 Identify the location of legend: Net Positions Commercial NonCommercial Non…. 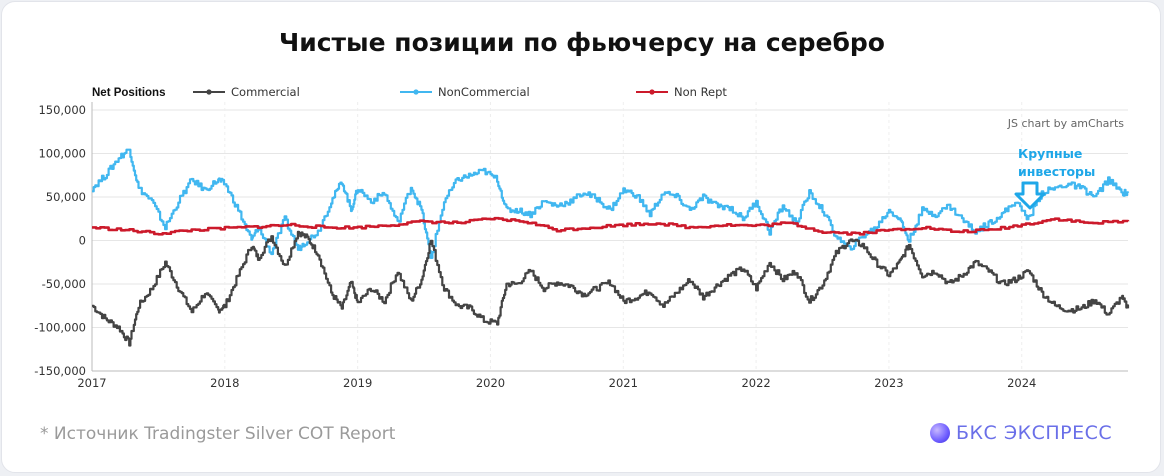
(409, 92).